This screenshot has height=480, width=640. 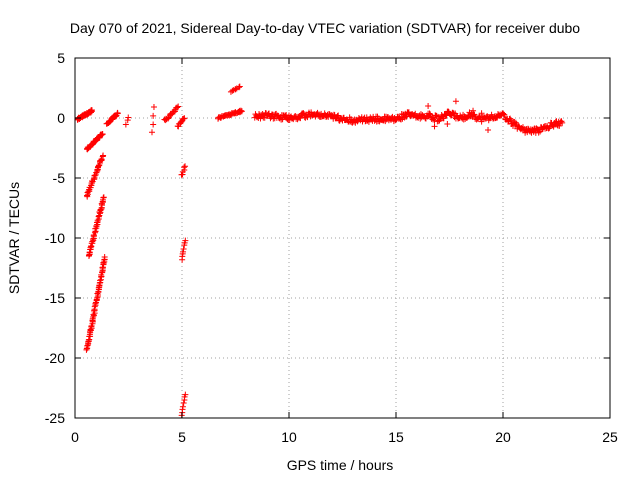 What do you see at coordinates (61, 118) in the screenshot?
I see `y-tick-label: 0` at bounding box center [61, 118].